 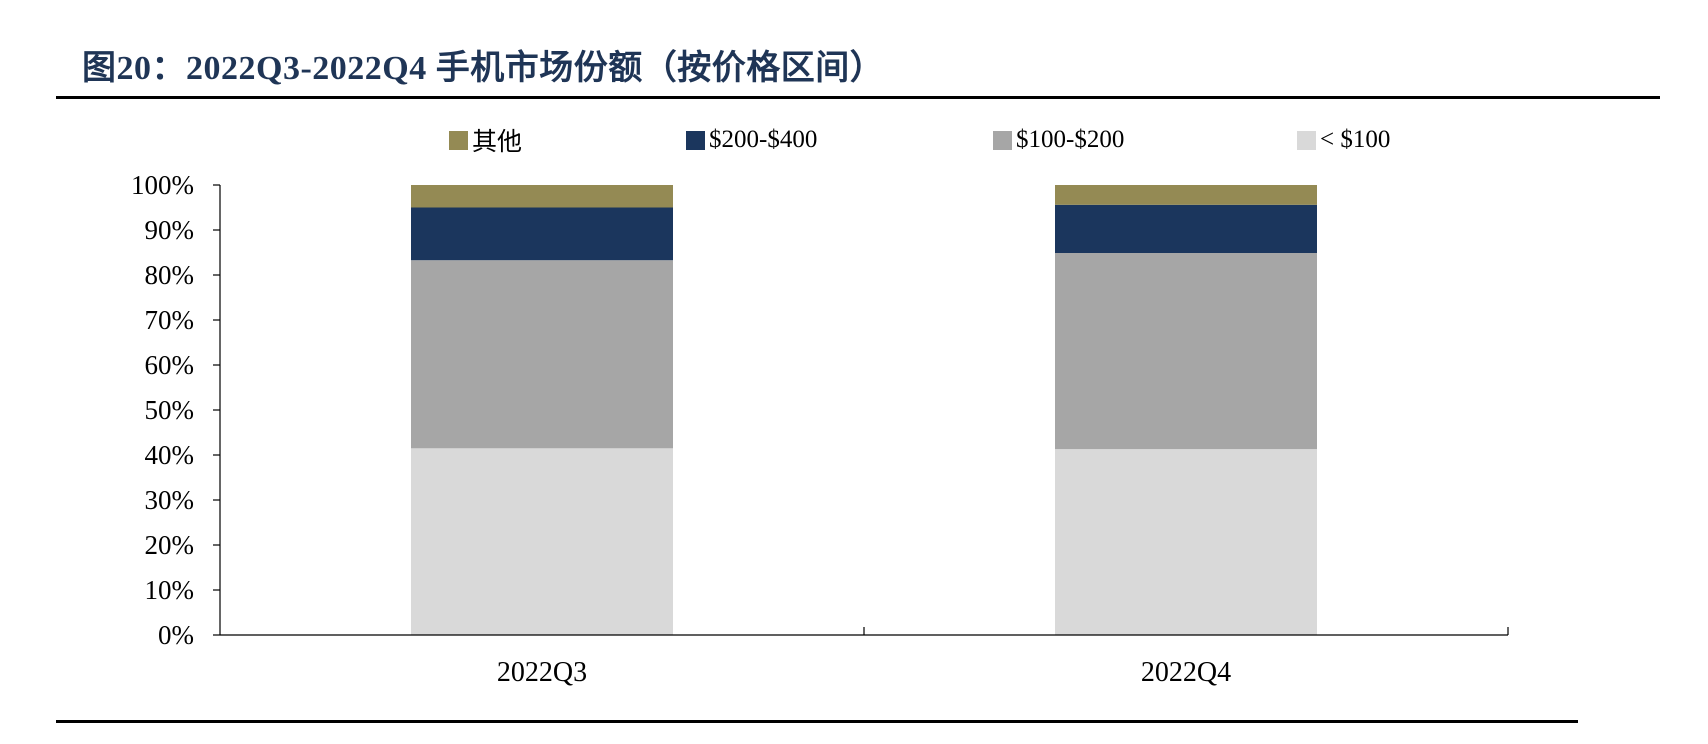 I want to click on y-tick-label: 40%, so click(x=170, y=455).